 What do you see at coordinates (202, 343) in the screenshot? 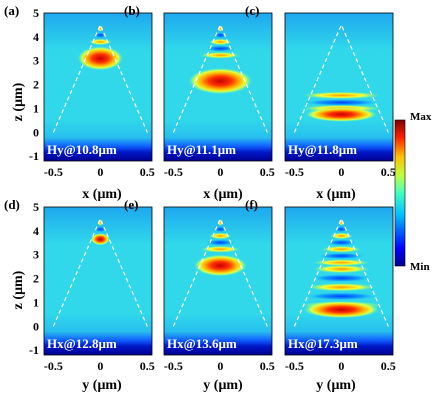
I see `field-annotation: Hx@13.6μm` at bounding box center [202, 343].